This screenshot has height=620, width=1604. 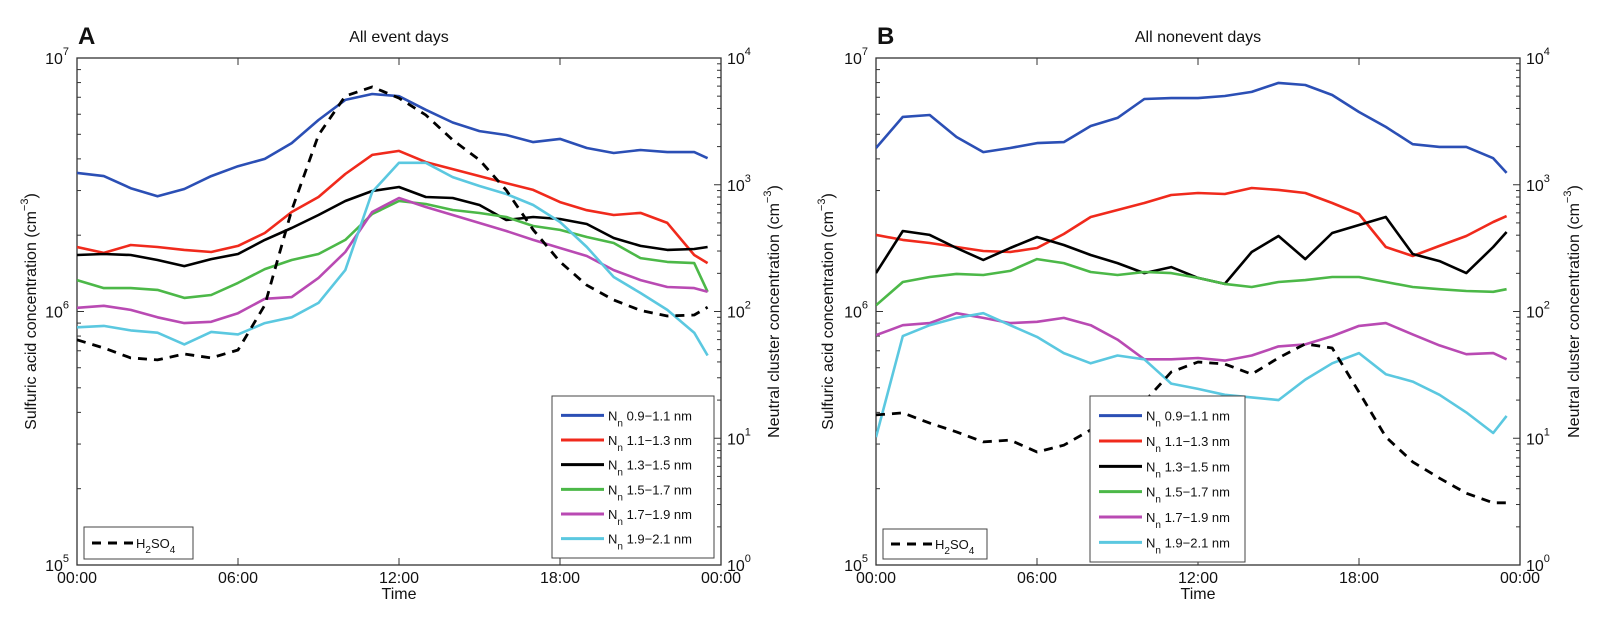 I want to click on legend-label-sub: 4, so click(x=972, y=551).